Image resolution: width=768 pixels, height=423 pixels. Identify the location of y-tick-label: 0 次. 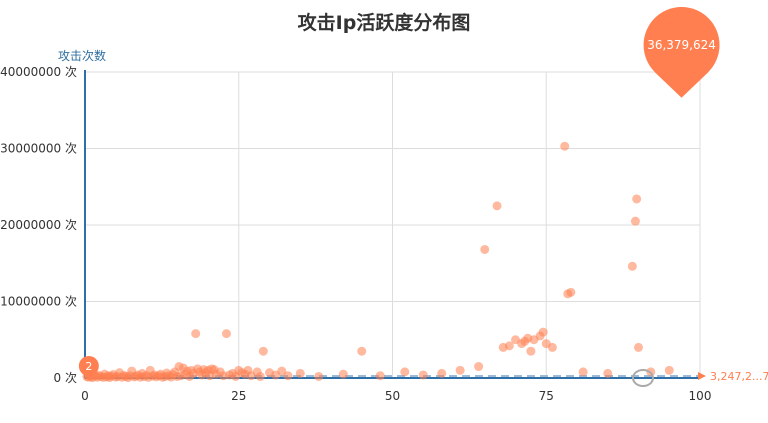
(65, 378).